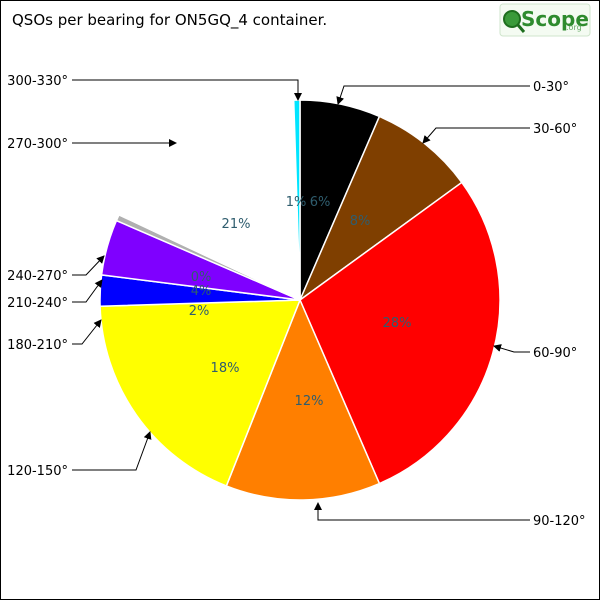 This screenshot has width=600, height=600. What do you see at coordinates (37, 144) in the screenshot?
I see `slice-label-270-300: 270-300°` at bounding box center [37, 144].